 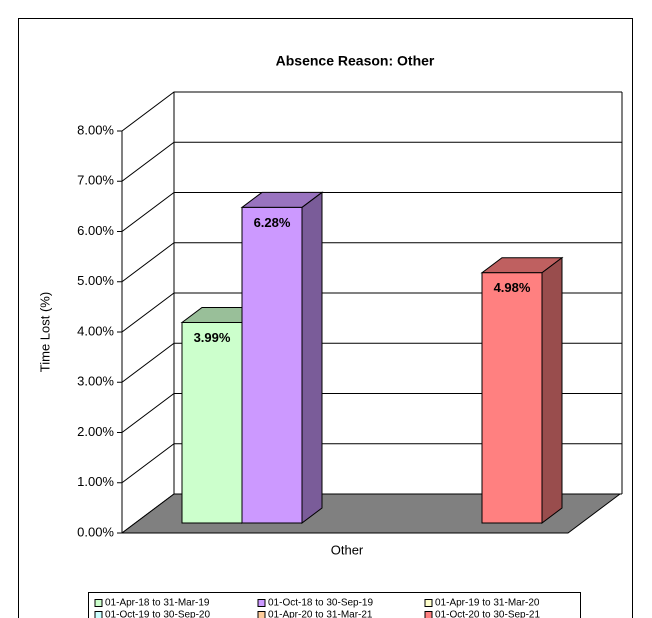 I want to click on legend-label: 01-Oct-18 to 30-Sep-19, so click(x=320, y=603).